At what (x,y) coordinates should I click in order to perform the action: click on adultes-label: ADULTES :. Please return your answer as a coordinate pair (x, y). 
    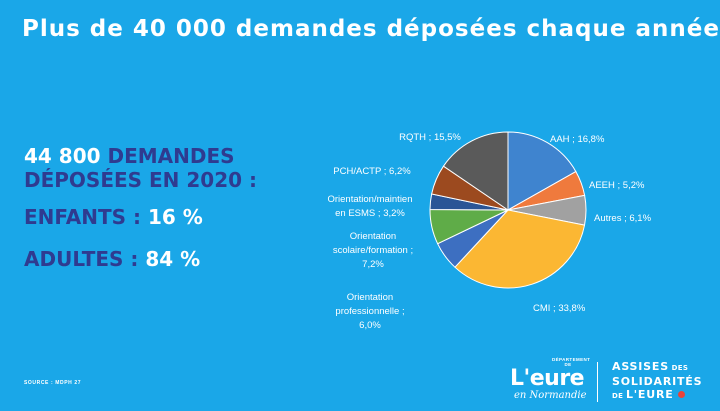
    Looking at the image, I should click on (85, 259).